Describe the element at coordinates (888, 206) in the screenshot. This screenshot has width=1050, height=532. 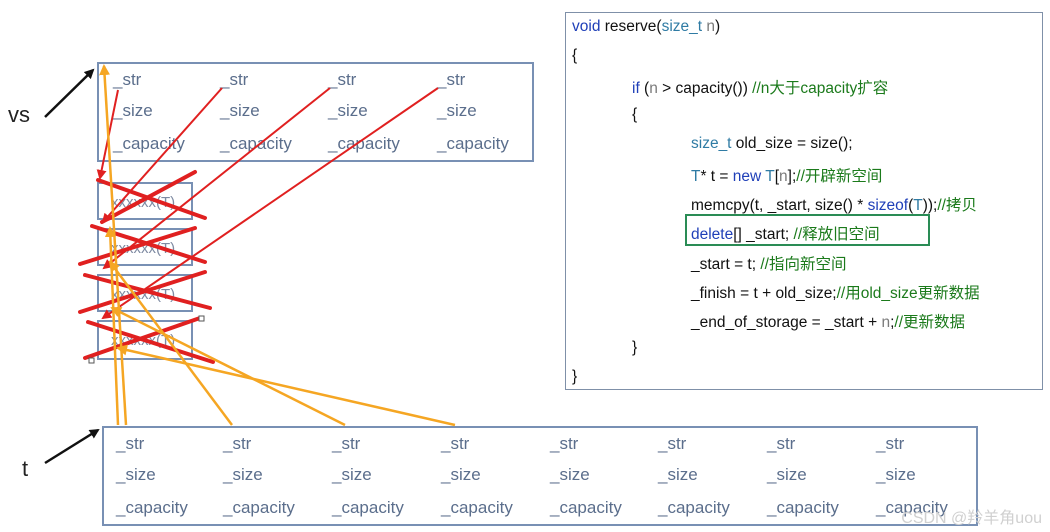
I see `code-token: sizeof` at that location.